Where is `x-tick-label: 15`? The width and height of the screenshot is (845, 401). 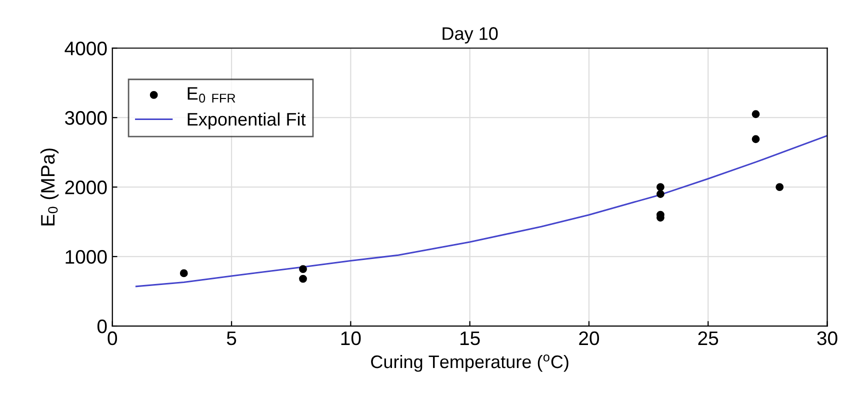
x-tick-label: 15 is located at coordinates (470, 339).